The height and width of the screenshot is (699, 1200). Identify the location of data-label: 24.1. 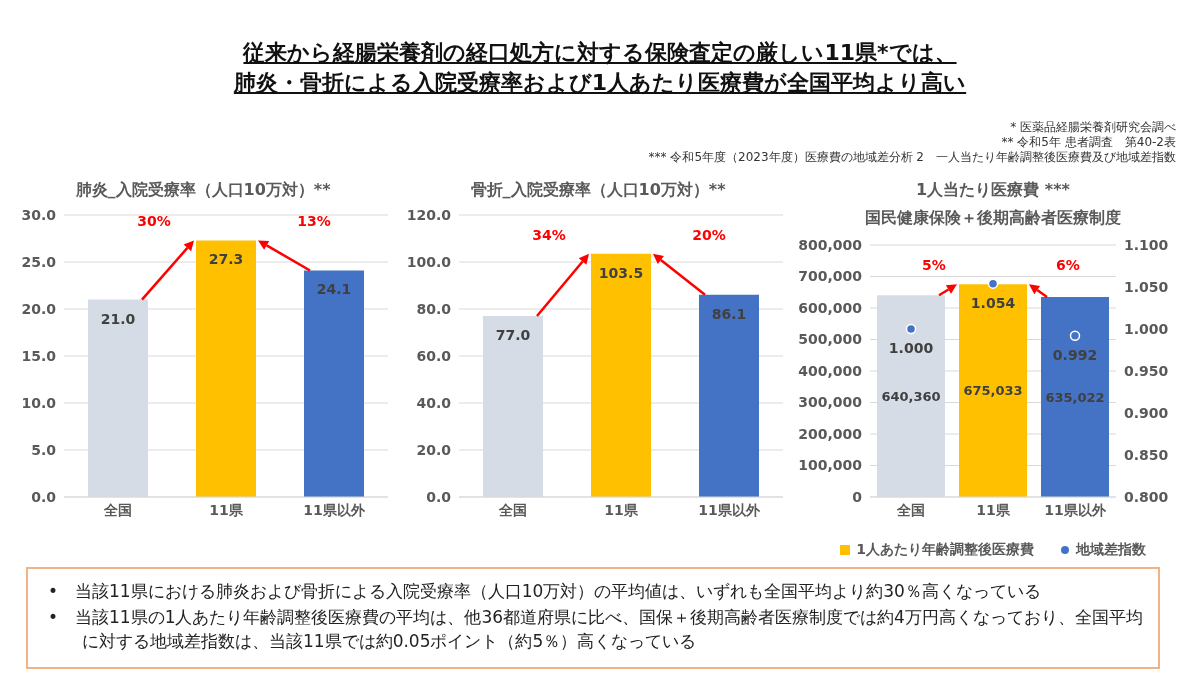
(334, 289).